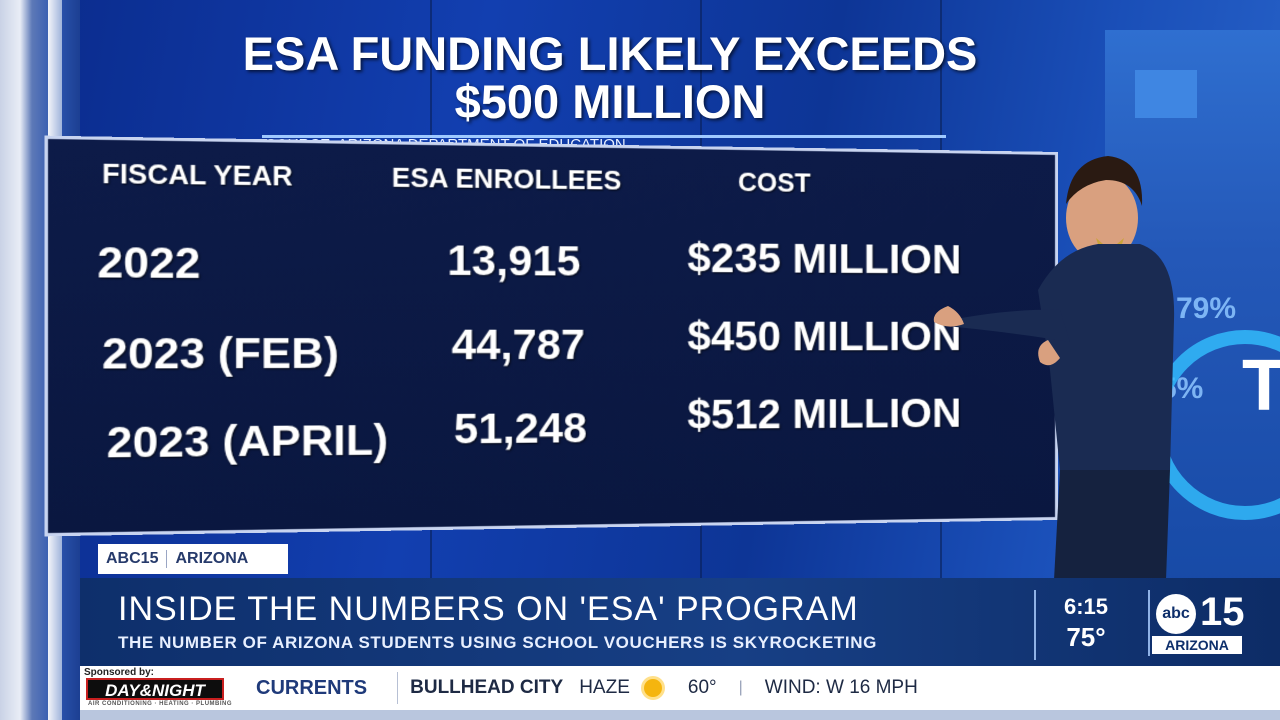  What do you see at coordinates (610, 101) in the screenshot?
I see `headline-line-2: $500 MILLION` at bounding box center [610, 101].